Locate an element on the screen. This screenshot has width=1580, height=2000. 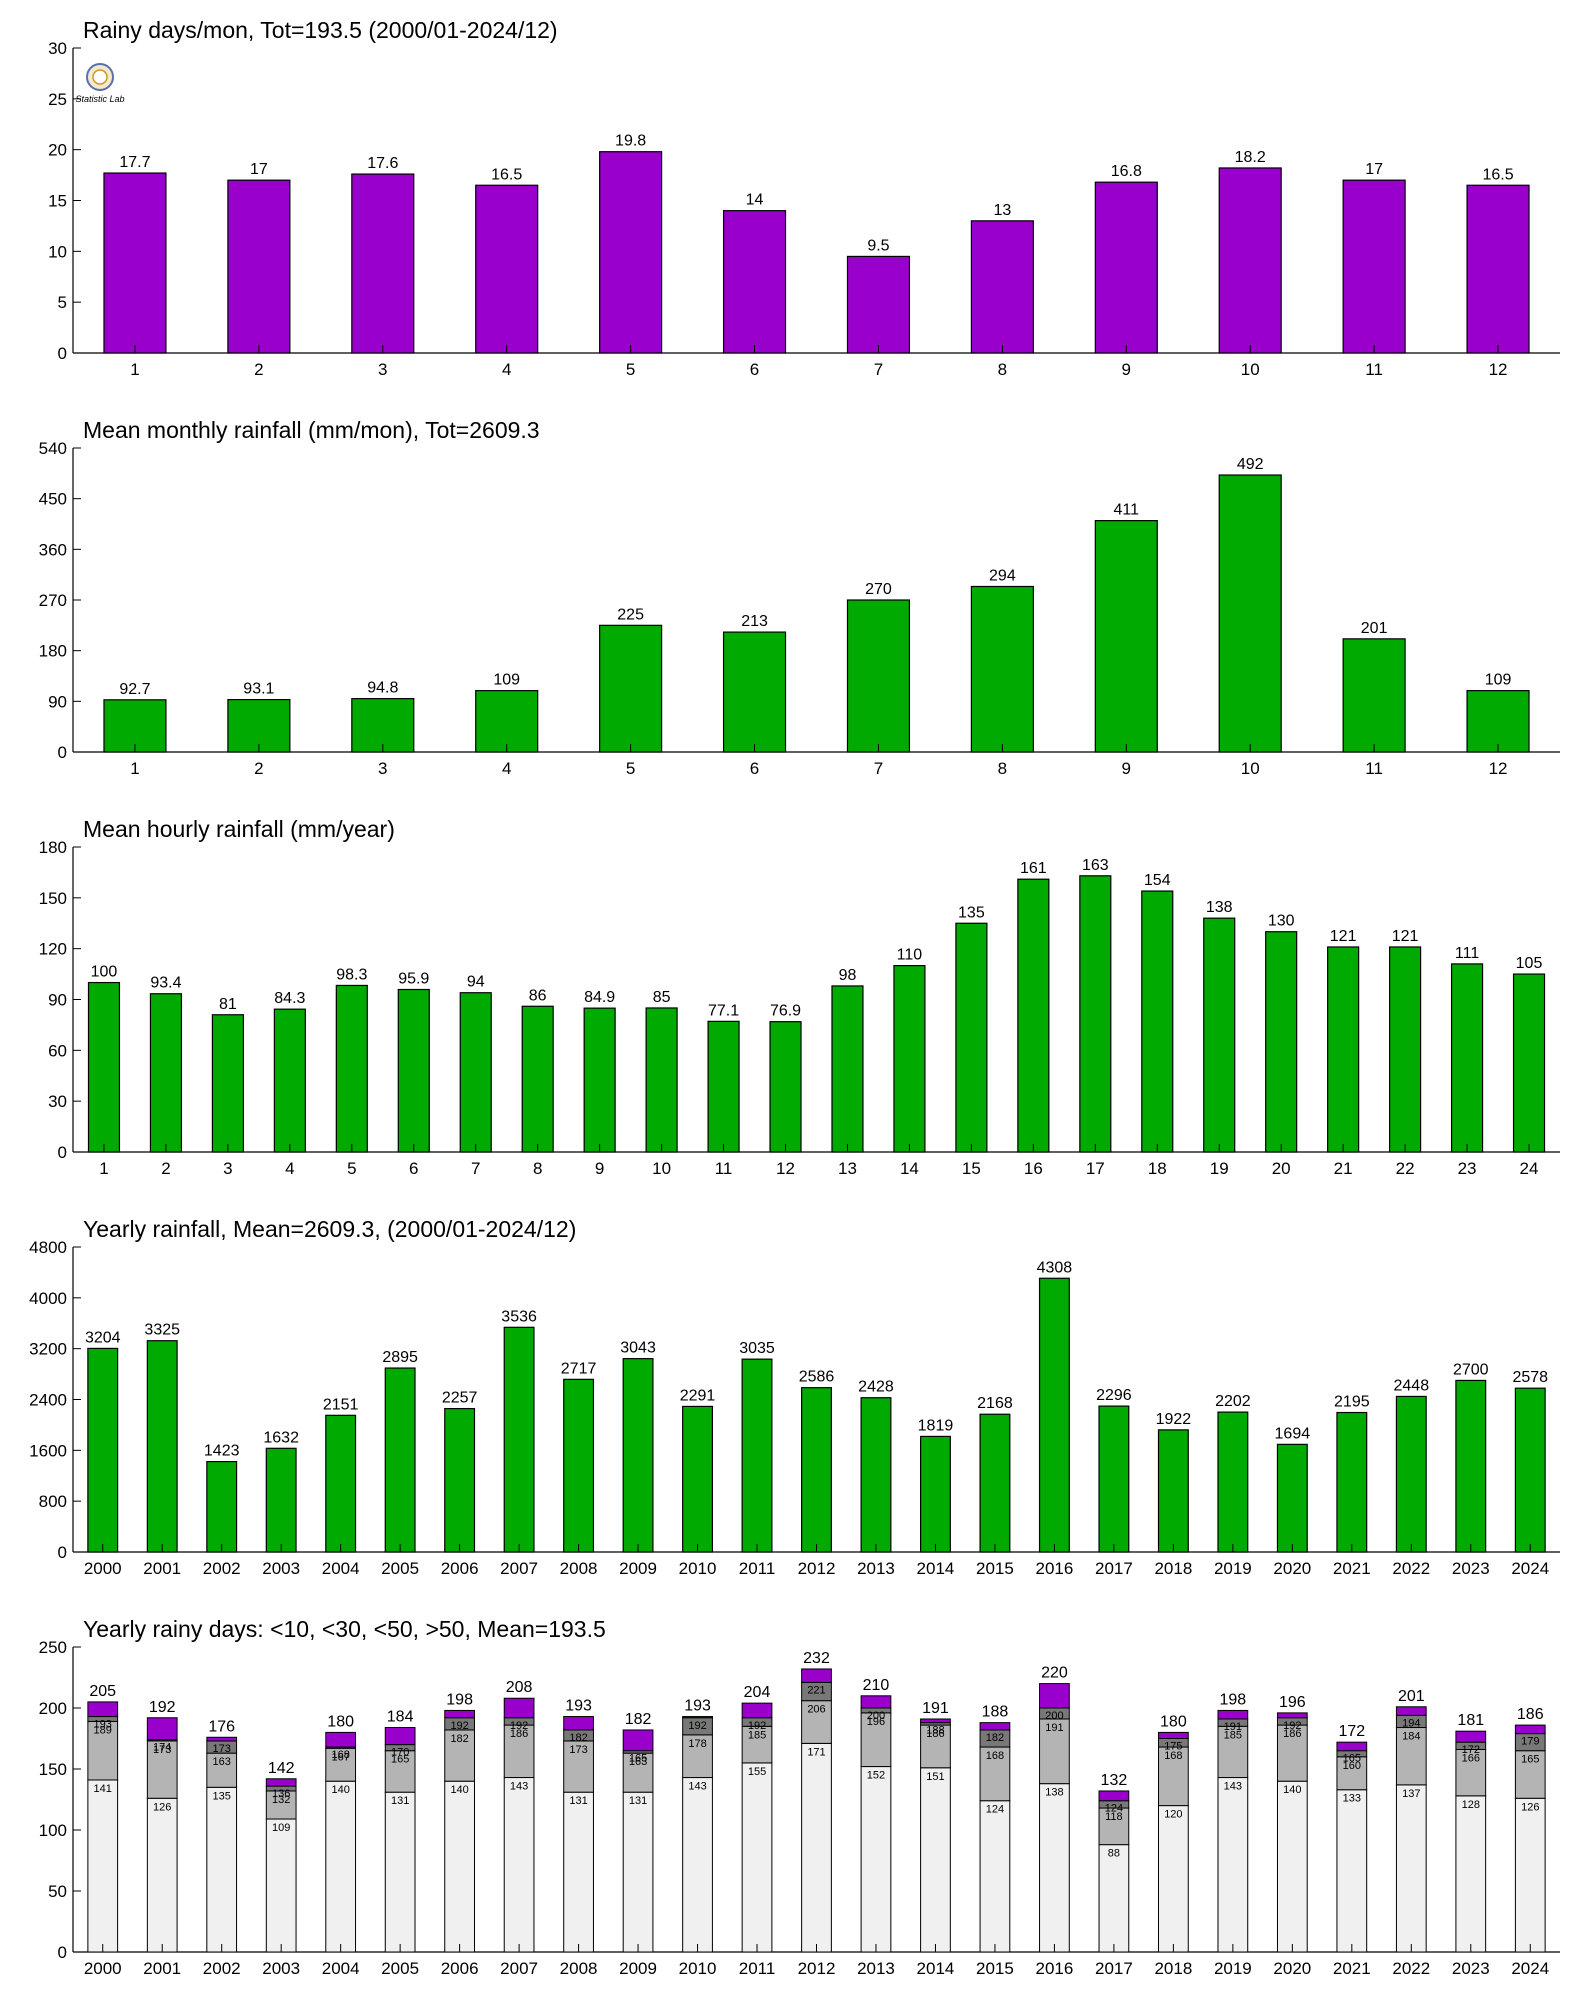
x-tick-label: 9 is located at coordinates (1126, 768).